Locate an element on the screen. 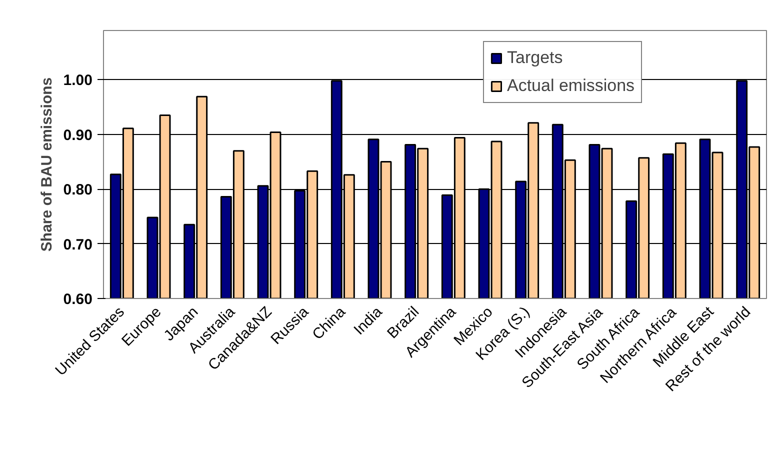  legend-label: Actual emissions is located at coordinates (571, 86).